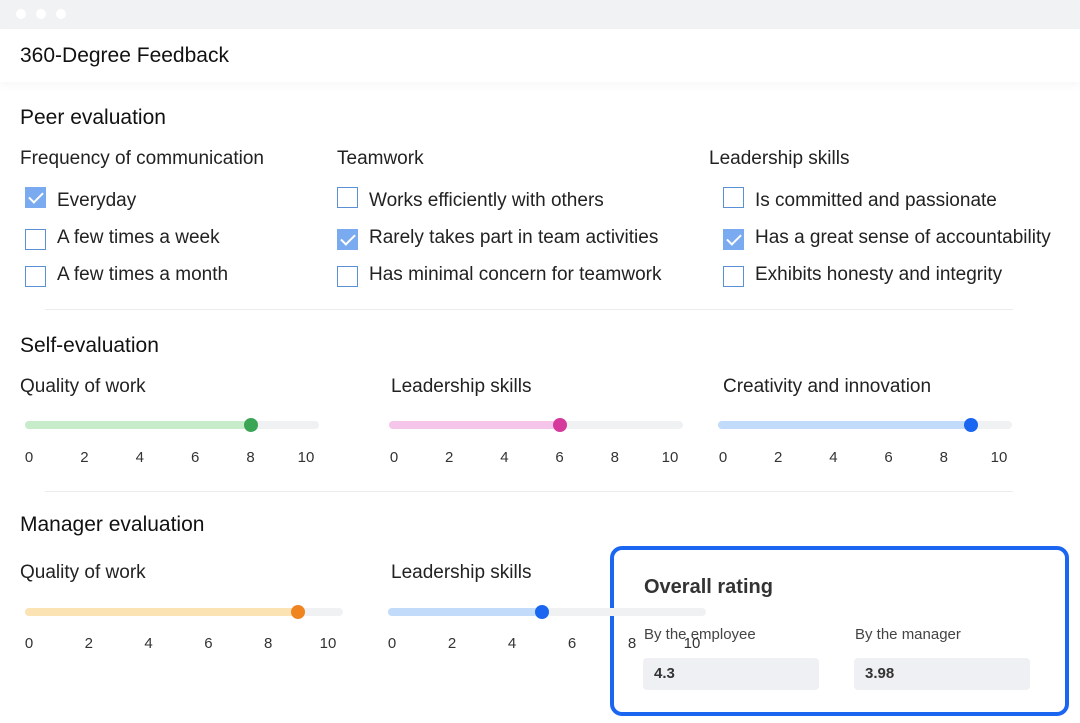  I want to click on manager-rating-value: 3.98, so click(942, 674).